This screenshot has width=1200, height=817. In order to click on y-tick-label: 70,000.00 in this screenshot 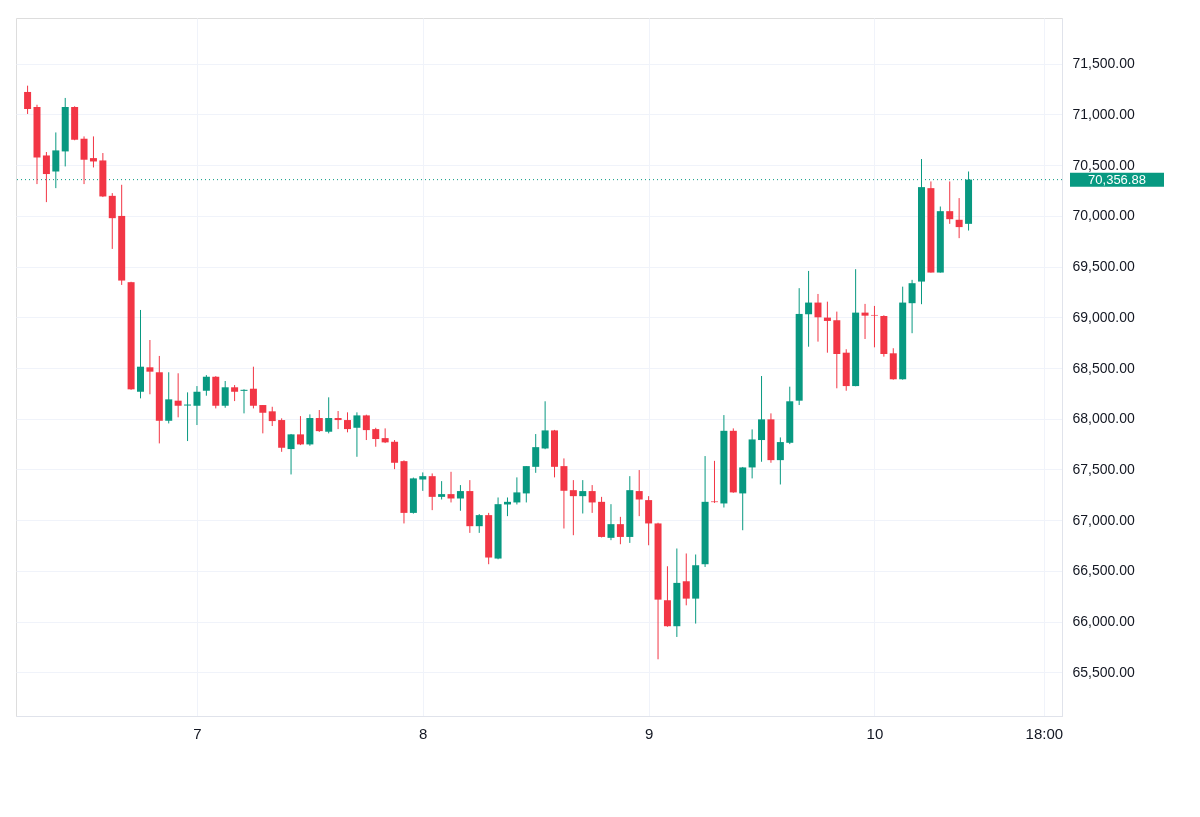, I will do `click(1103, 215)`.